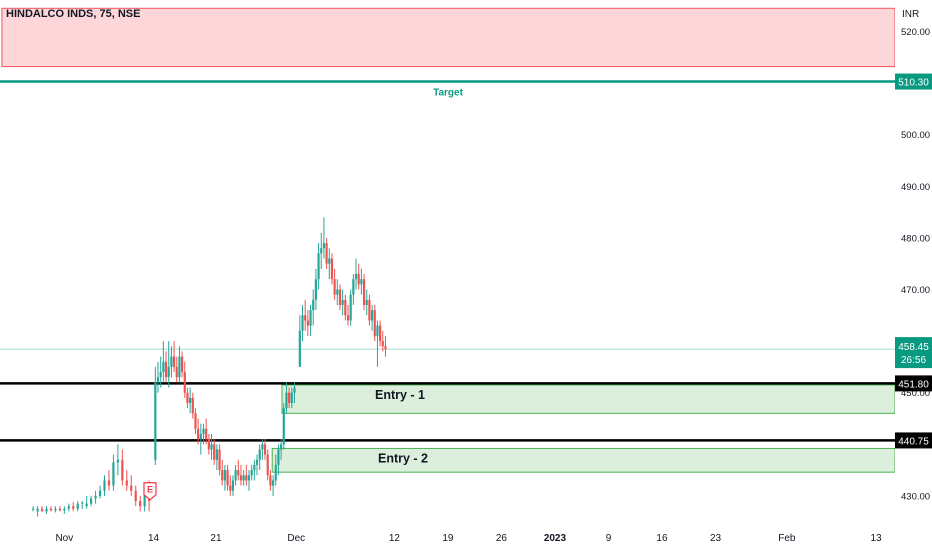 The width and height of the screenshot is (932, 550). What do you see at coordinates (913, 275) in the screenshot?
I see `price-axis` at bounding box center [913, 275].